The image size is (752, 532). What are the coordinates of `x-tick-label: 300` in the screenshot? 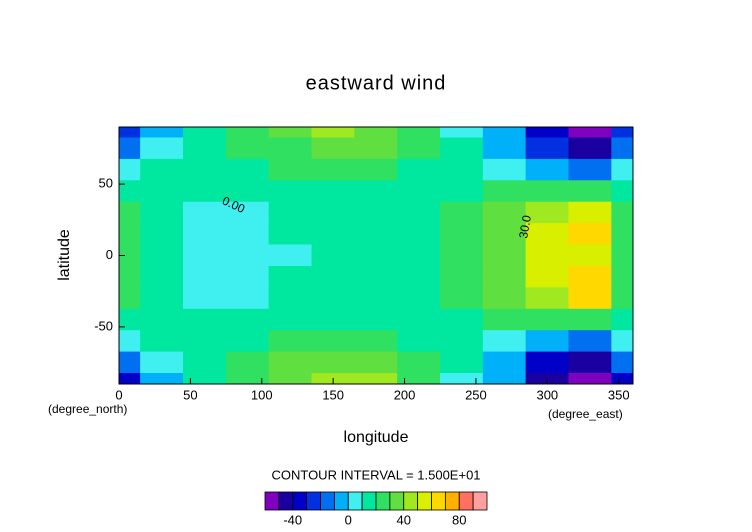 It's located at (547, 394).